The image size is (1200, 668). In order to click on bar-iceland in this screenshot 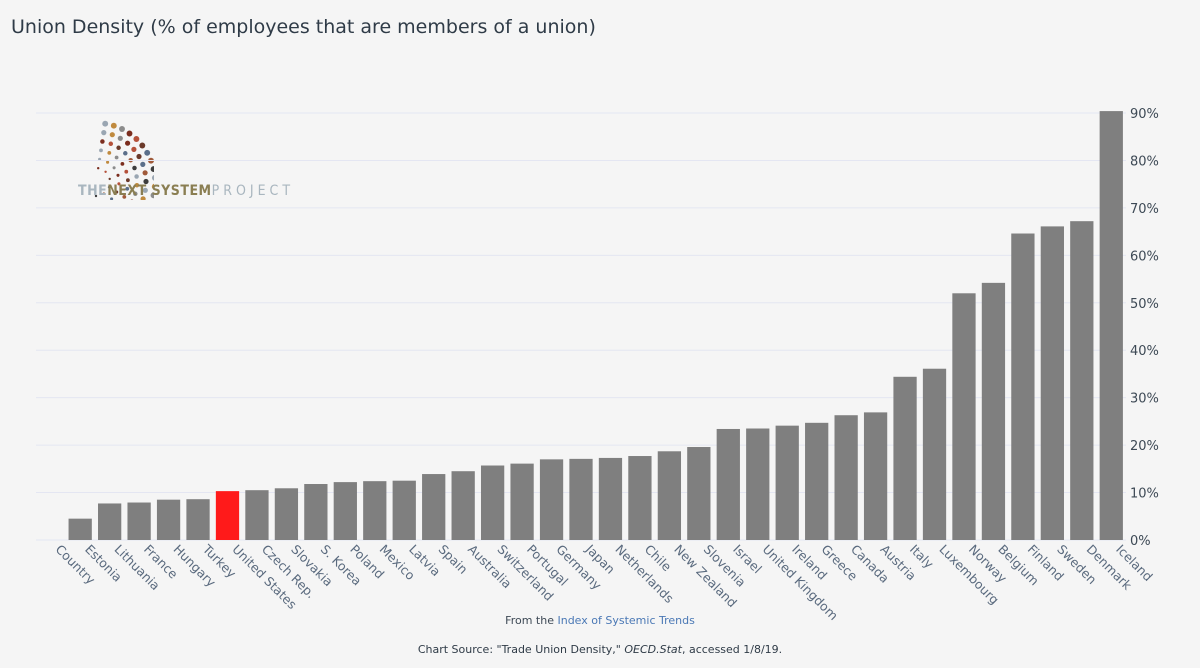, I will do `click(1111, 325)`.